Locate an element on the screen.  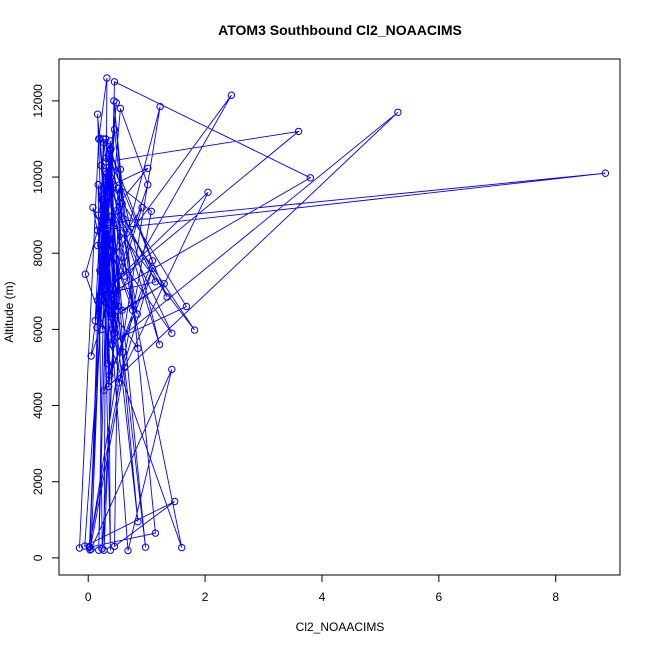
y-tick-label: 2000 is located at coordinates (38, 481).